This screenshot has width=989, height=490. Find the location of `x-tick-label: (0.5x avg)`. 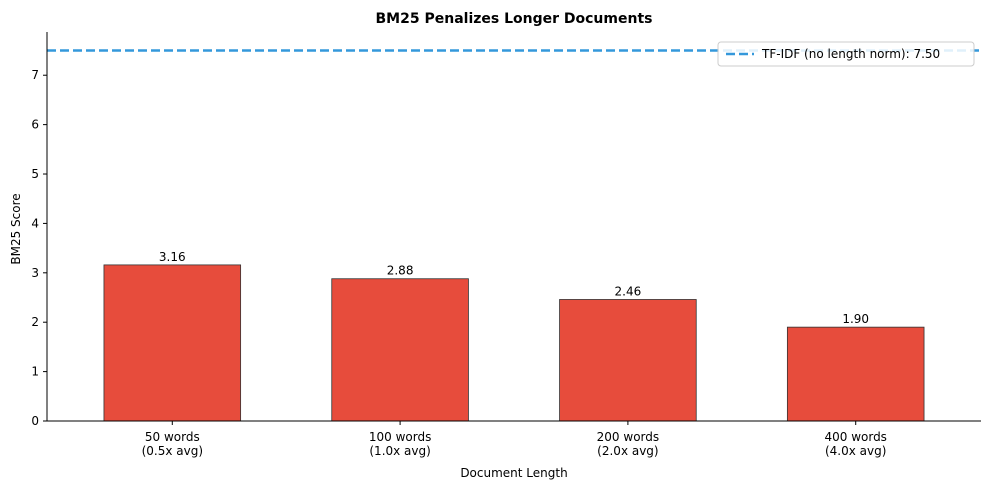

x-tick-label: (0.5x avg) is located at coordinates (172, 451).